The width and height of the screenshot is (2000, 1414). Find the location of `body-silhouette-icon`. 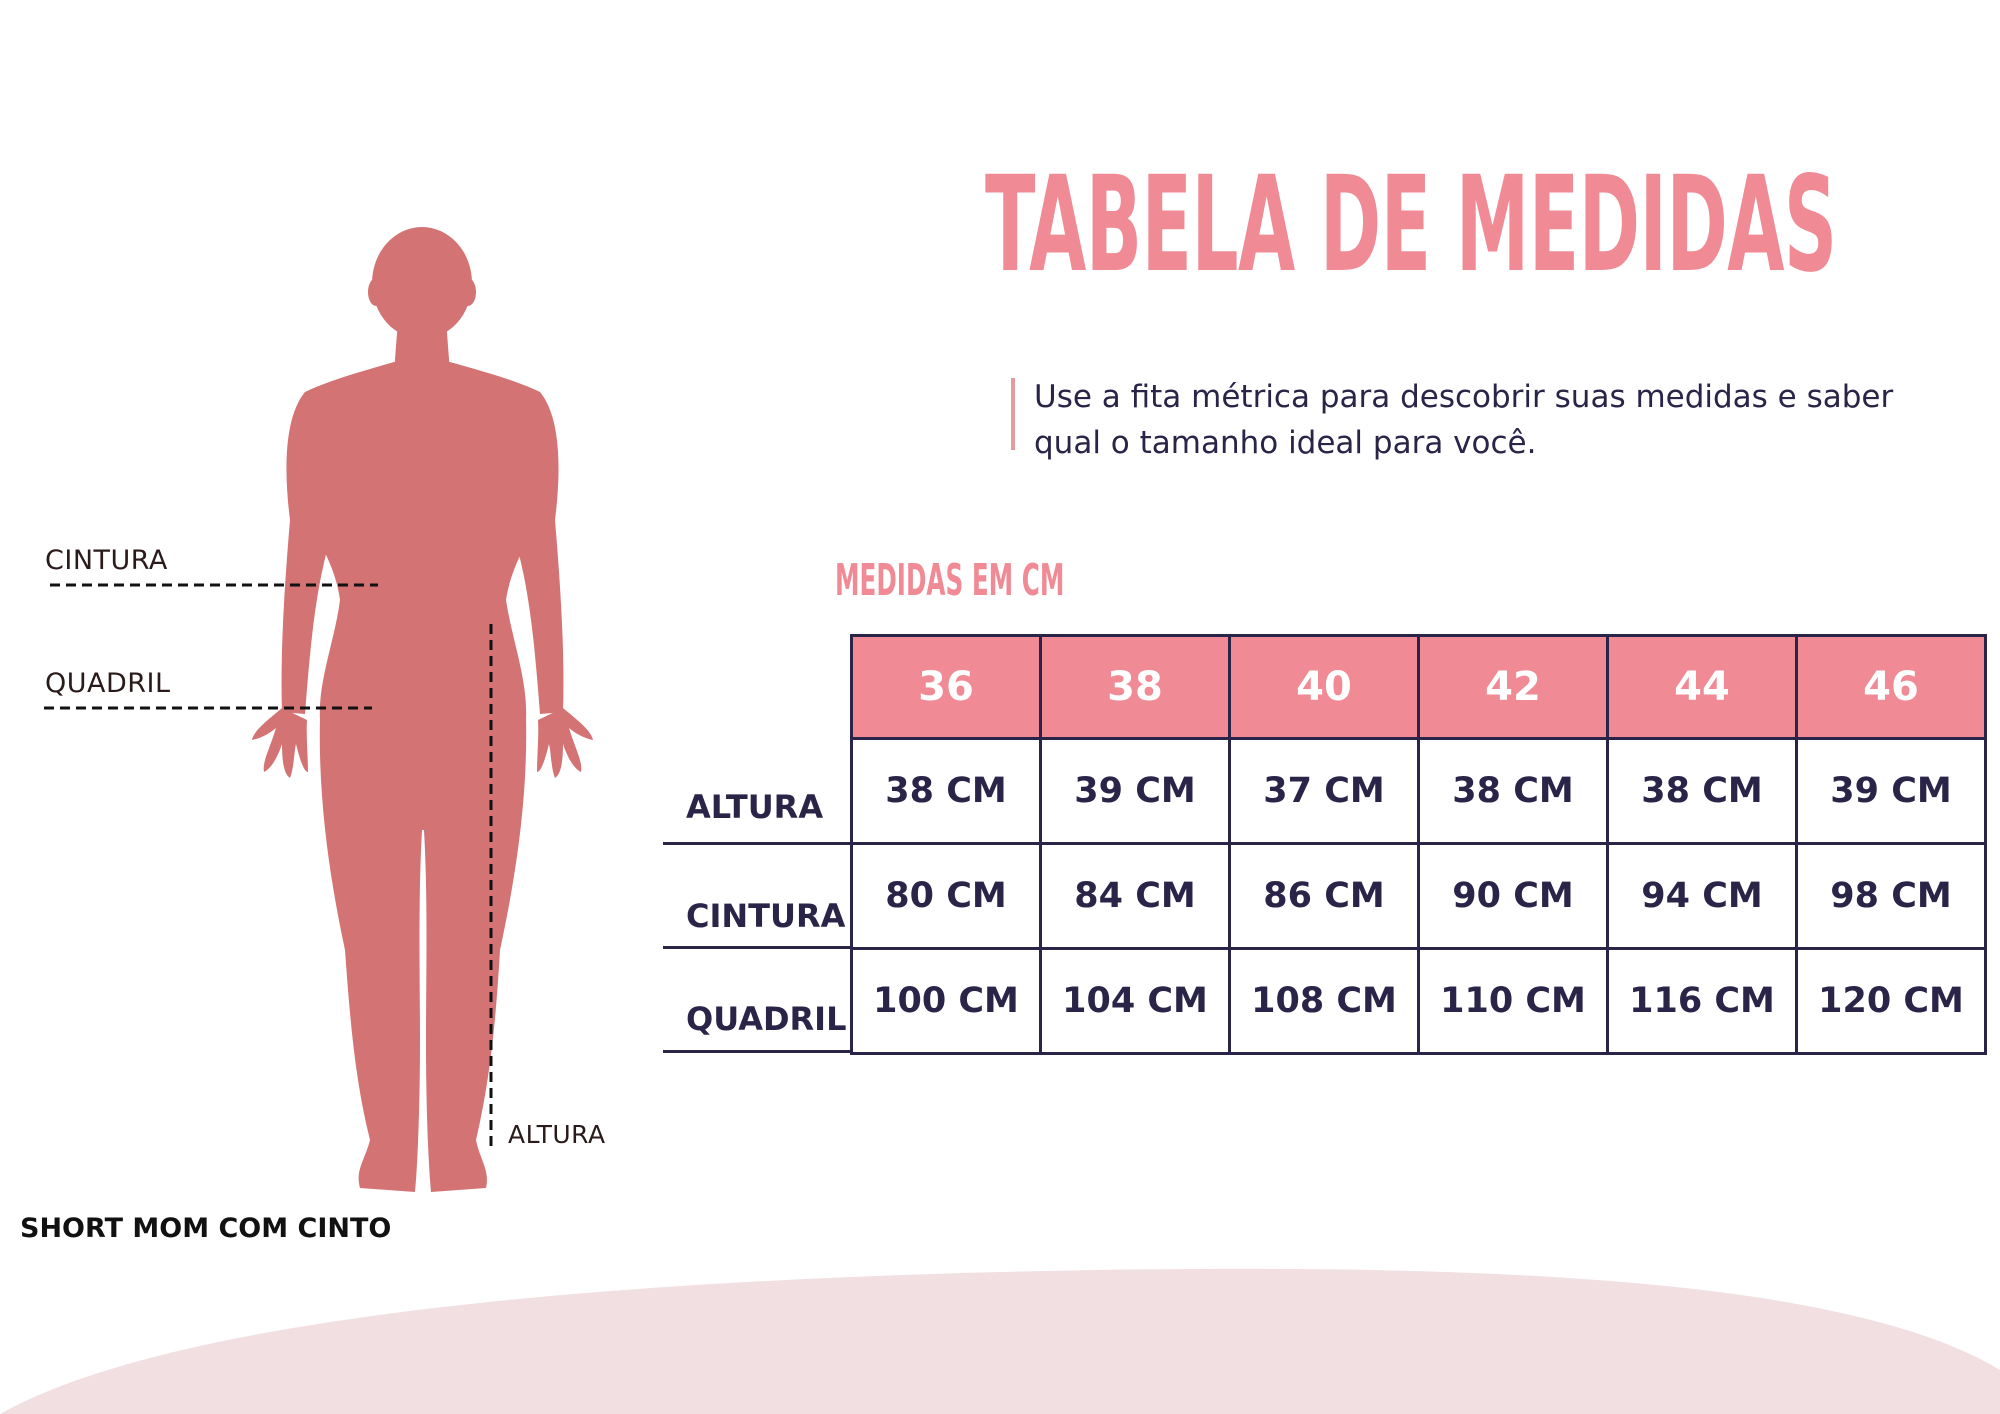

body-silhouette-icon is located at coordinates (422, 709).